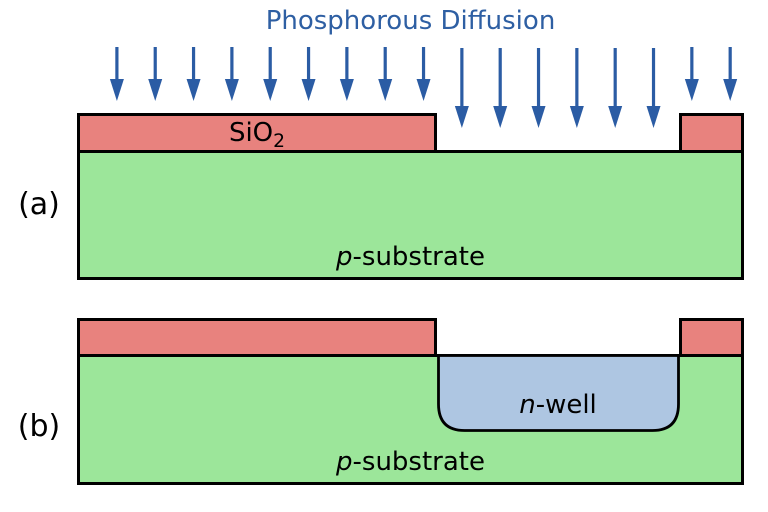  I want to click on oxide-layer-a-right, so click(711, 133).